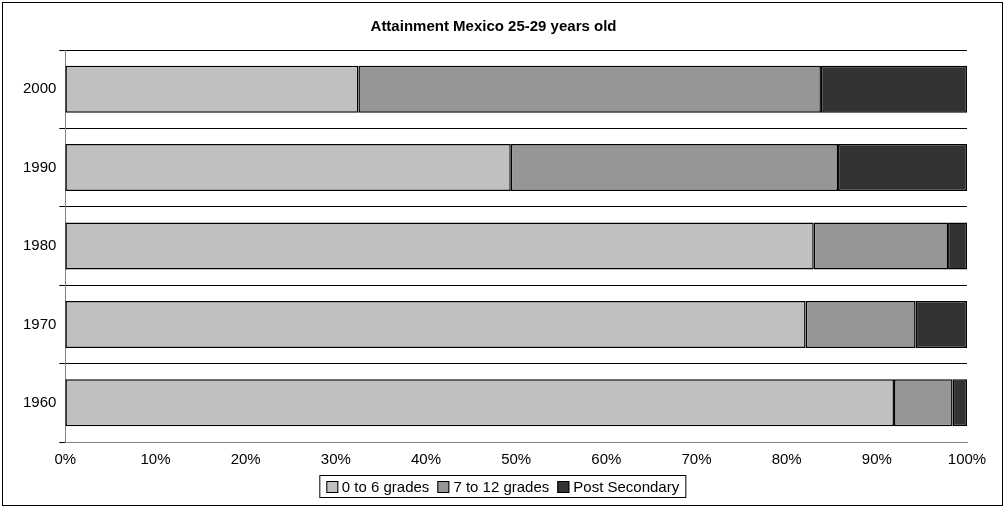  What do you see at coordinates (39, 401) in the screenshot?
I see `y-tick-label: 1960` at bounding box center [39, 401].